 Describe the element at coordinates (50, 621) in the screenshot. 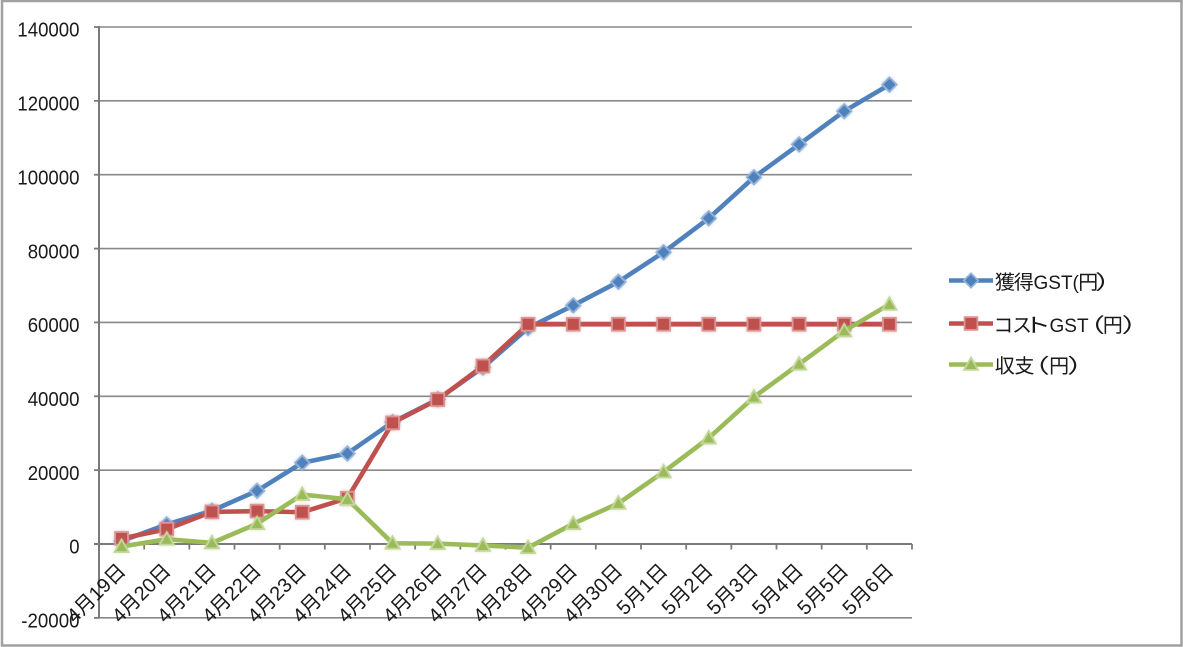

I see `svg-text: -20000` at that location.